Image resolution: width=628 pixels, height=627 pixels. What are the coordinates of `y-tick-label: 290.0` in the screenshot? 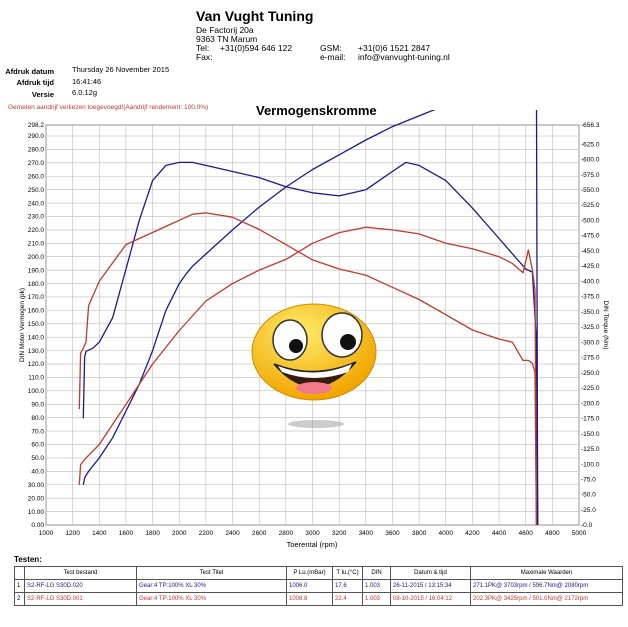 It's located at (36, 136).